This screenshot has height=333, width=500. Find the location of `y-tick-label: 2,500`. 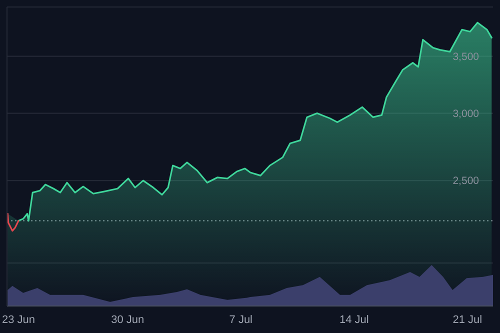

y-tick-label: 2,500 is located at coordinates (466, 181).